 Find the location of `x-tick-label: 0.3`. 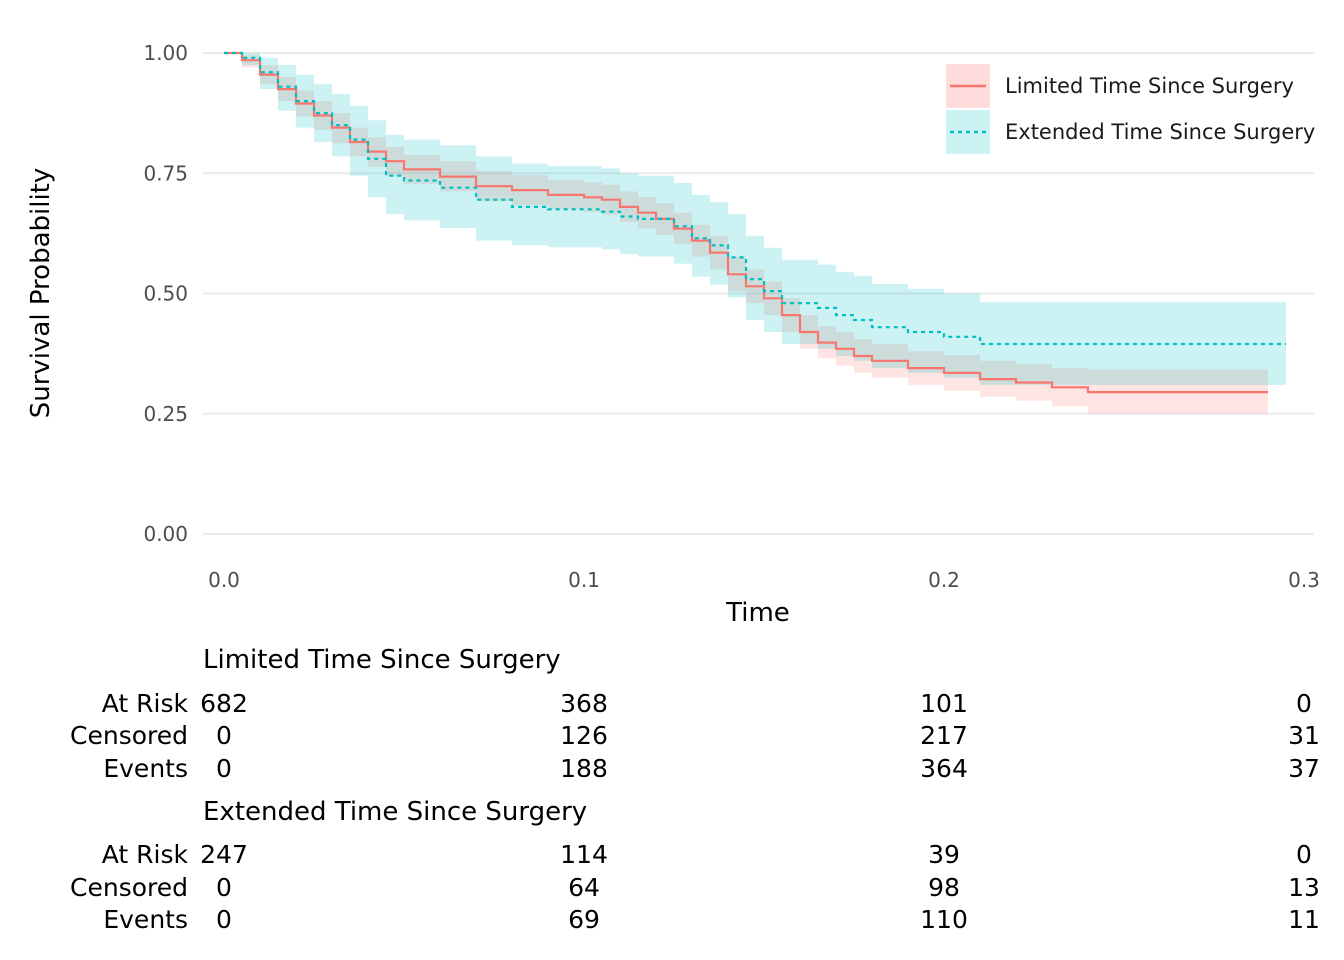

x-tick-label: 0.3 is located at coordinates (1304, 580).